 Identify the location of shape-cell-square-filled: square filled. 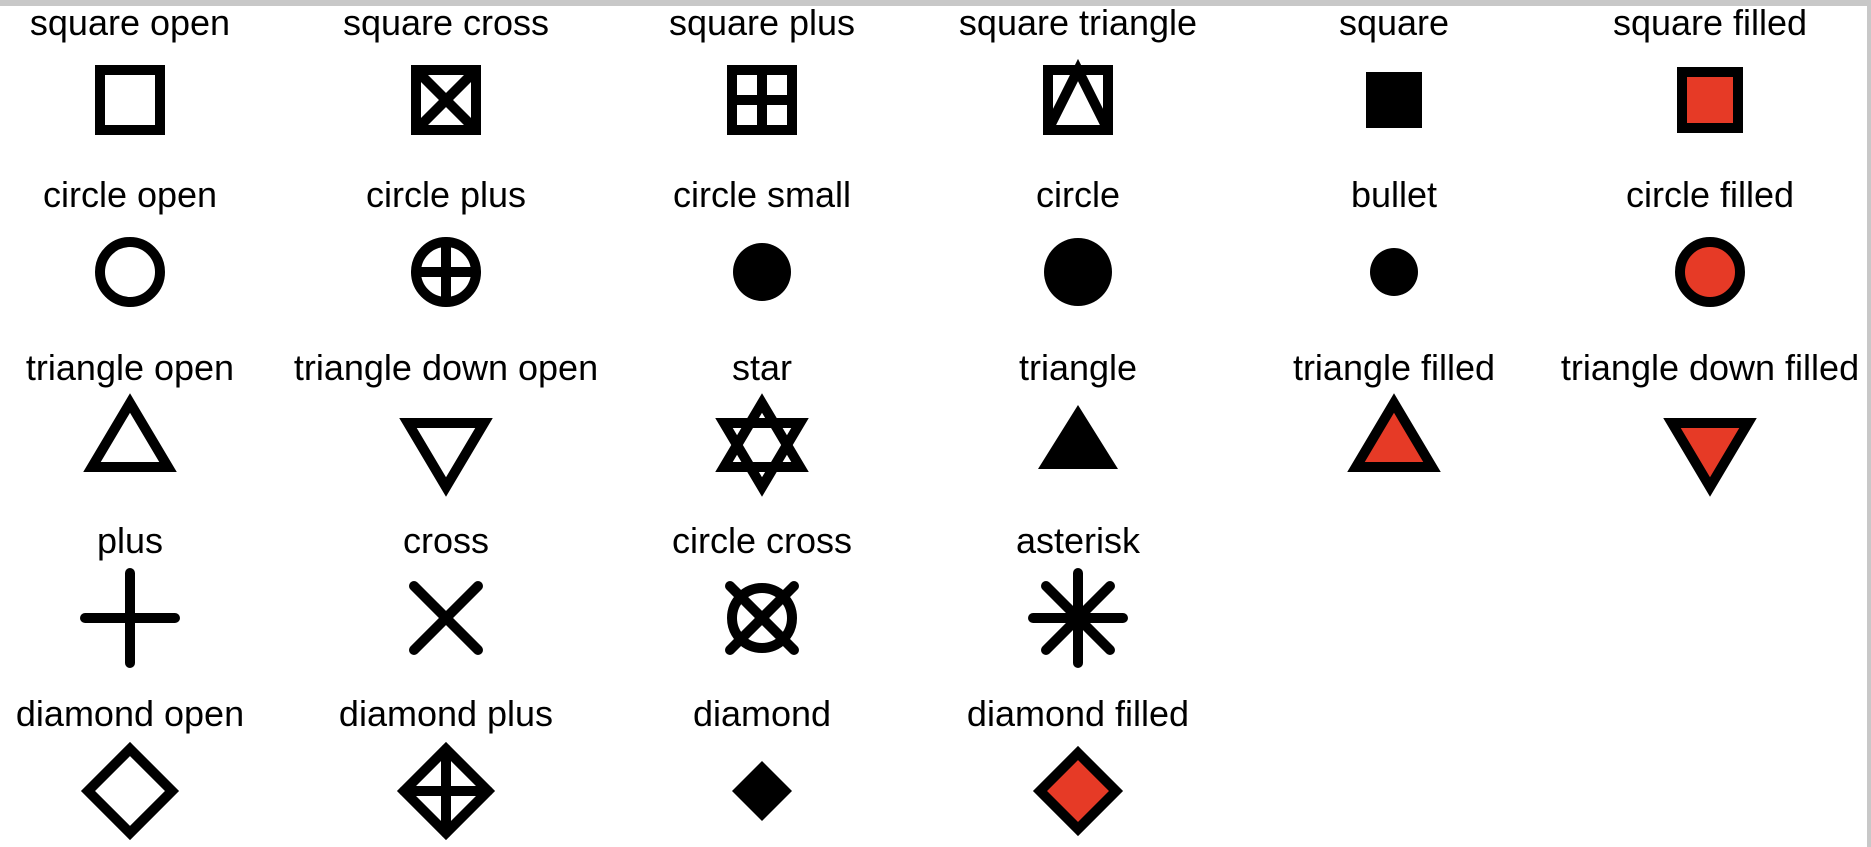
(1710, 88).